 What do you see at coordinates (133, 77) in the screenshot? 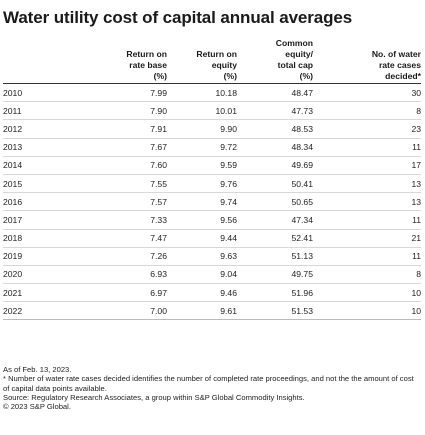
I see `header-return-on-rate-base-line-4: (%)` at bounding box center [133, 77].